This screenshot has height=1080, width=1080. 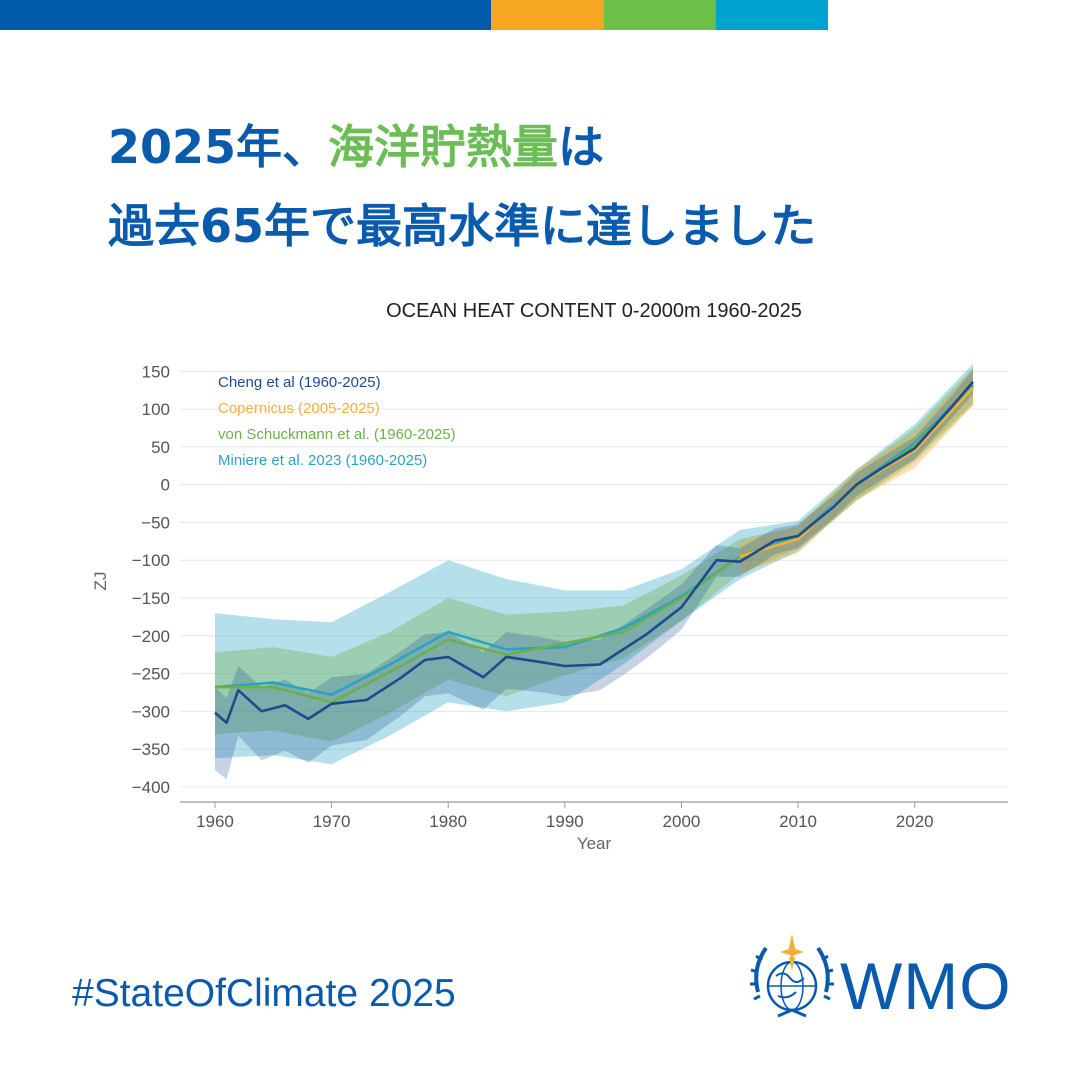 What do you see at coordinates (155, 522) in the screenshot?
I see `y-tick-label: −50` at bounding box center [155, 522].